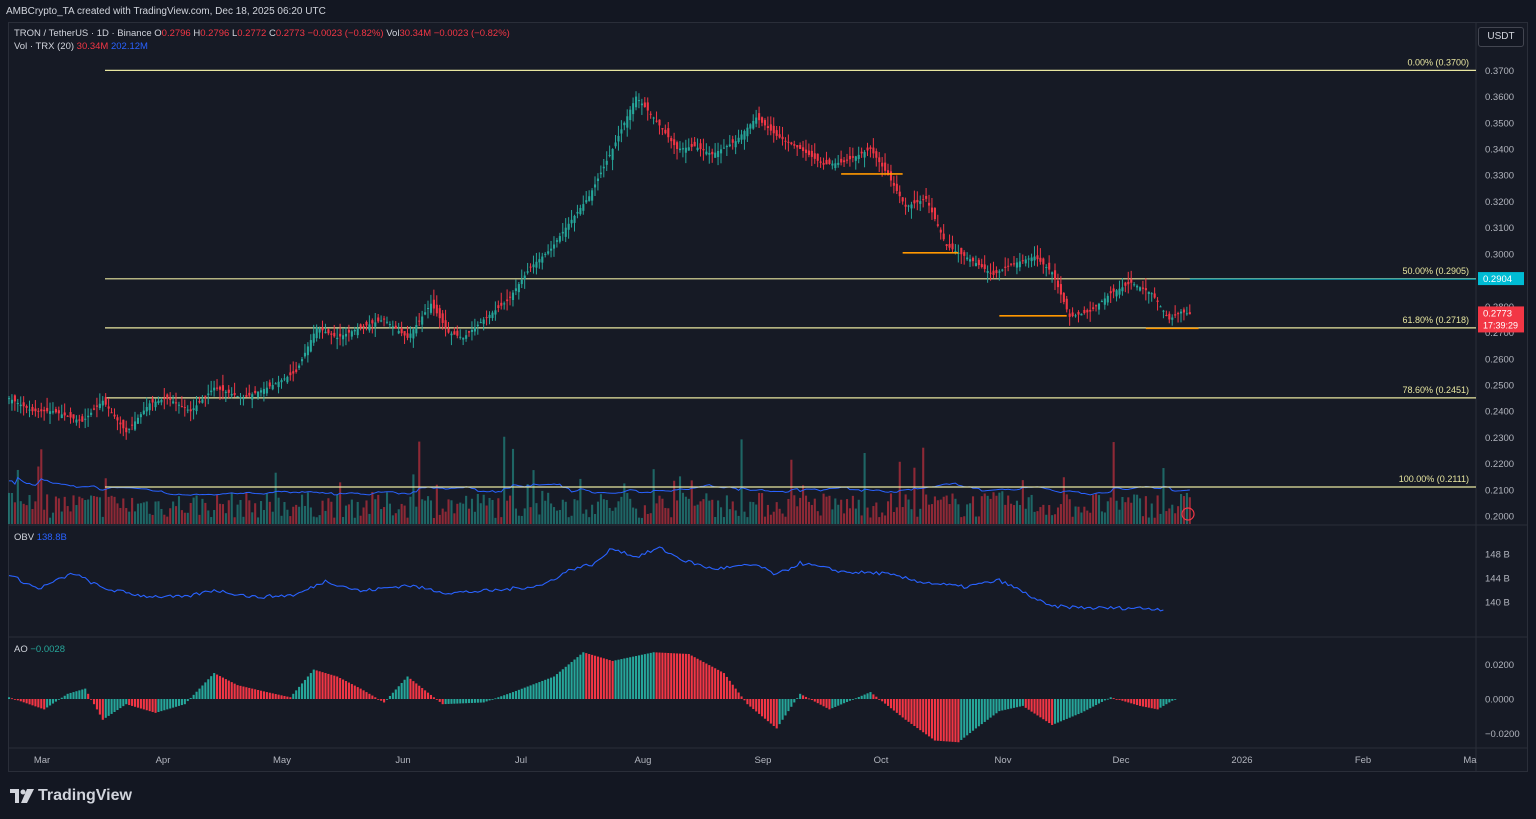 This screenshot has width=1536, height=819. Describe the element at coordinates (197, 33) in the screenshot. I see `high-label: H` at that location.